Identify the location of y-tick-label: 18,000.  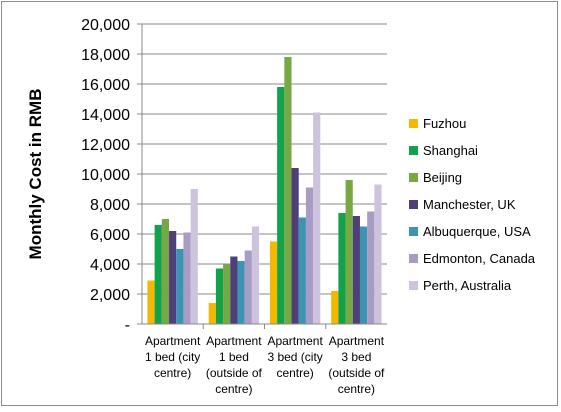
(105, 55).